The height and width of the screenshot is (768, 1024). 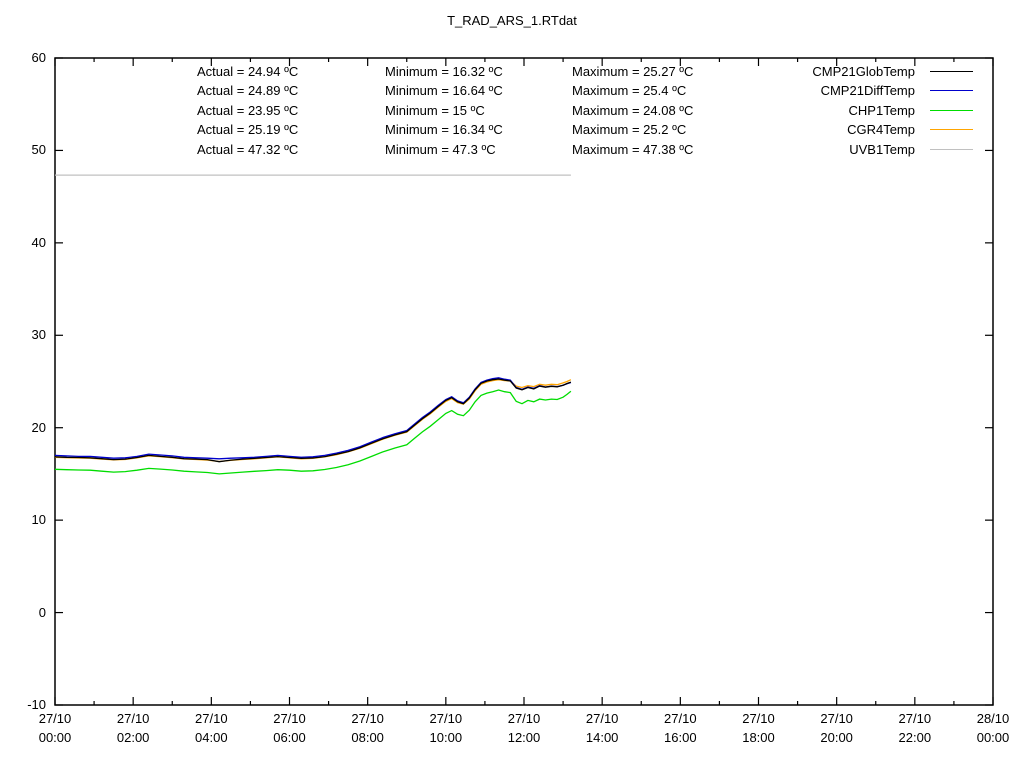 I want to click on x-tick-label: 27/10 16:00, so click(x=680, y=728).